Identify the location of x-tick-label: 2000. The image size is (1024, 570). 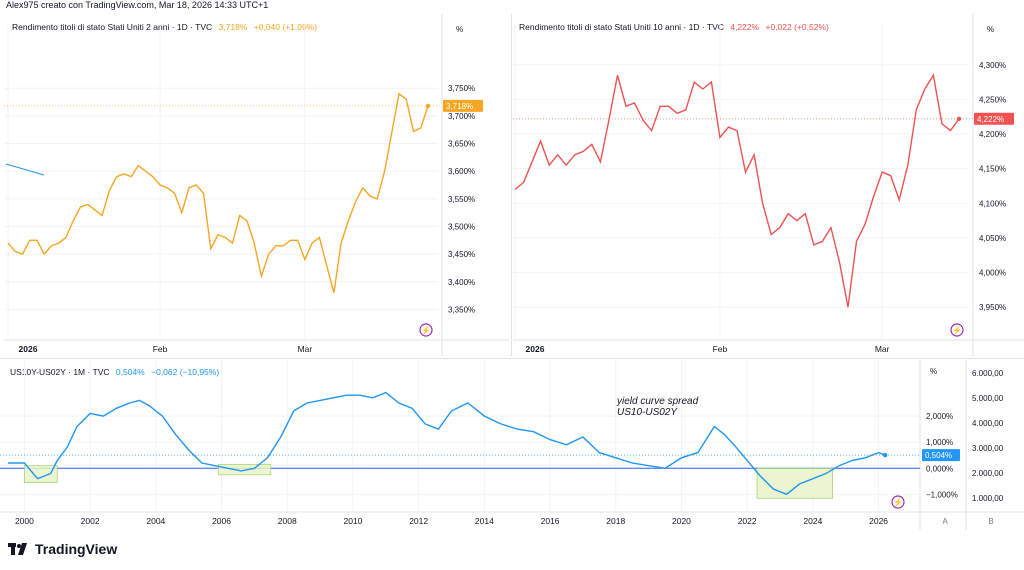
(24, 521).